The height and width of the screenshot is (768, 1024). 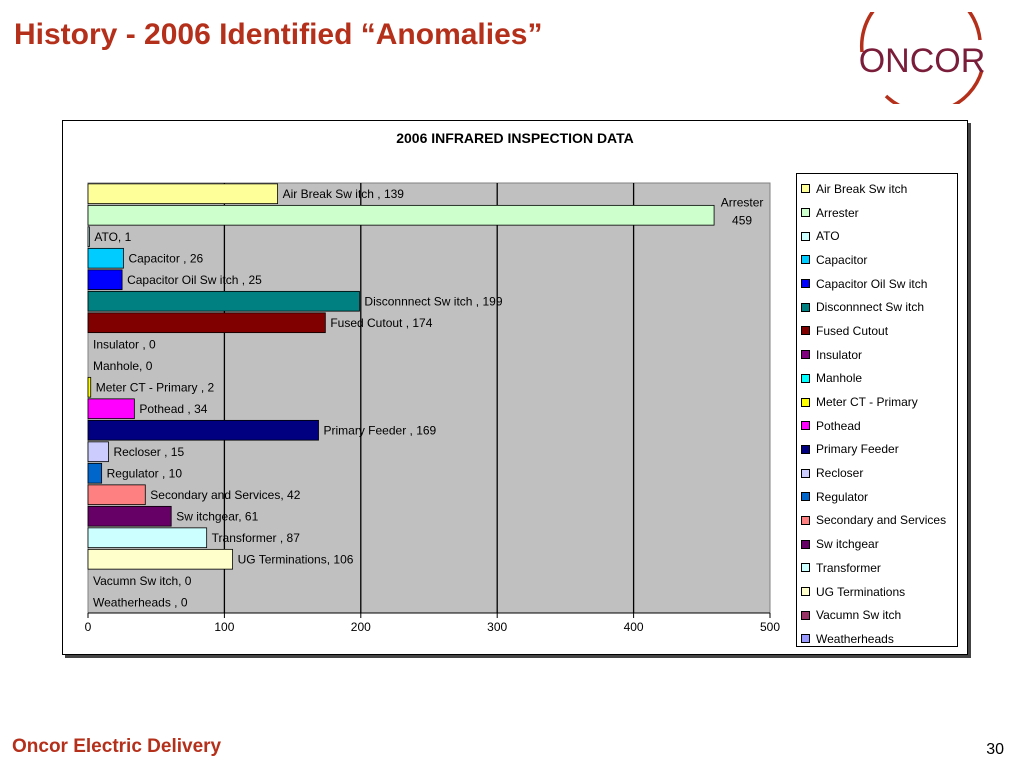 I want to click on legend-item: Meter CT - Primary, so click(x=877, y=402).